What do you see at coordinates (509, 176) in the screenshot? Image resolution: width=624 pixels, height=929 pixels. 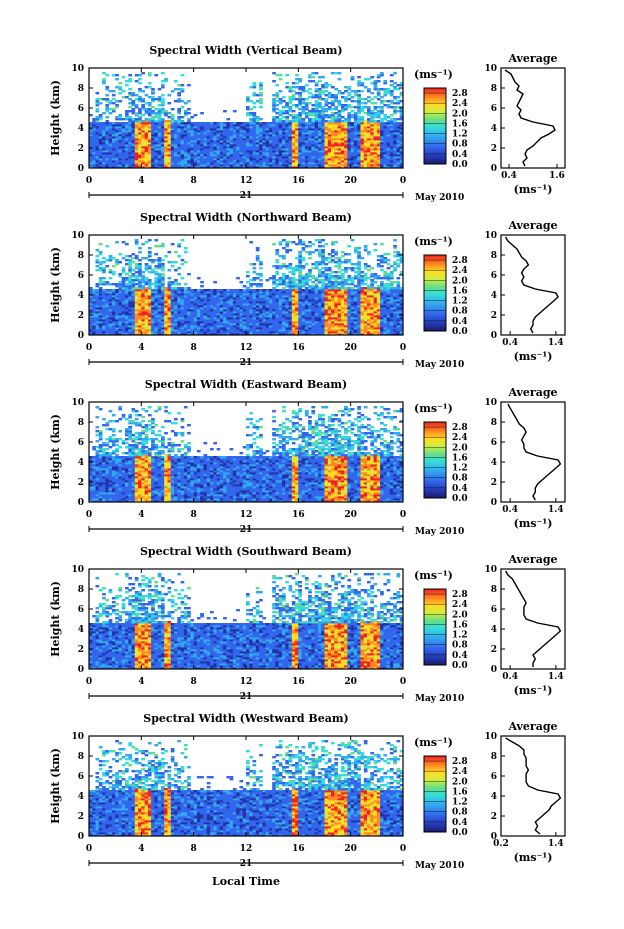 I see `average-x-tick-label: 0.4` at bounding box center [509, 176].